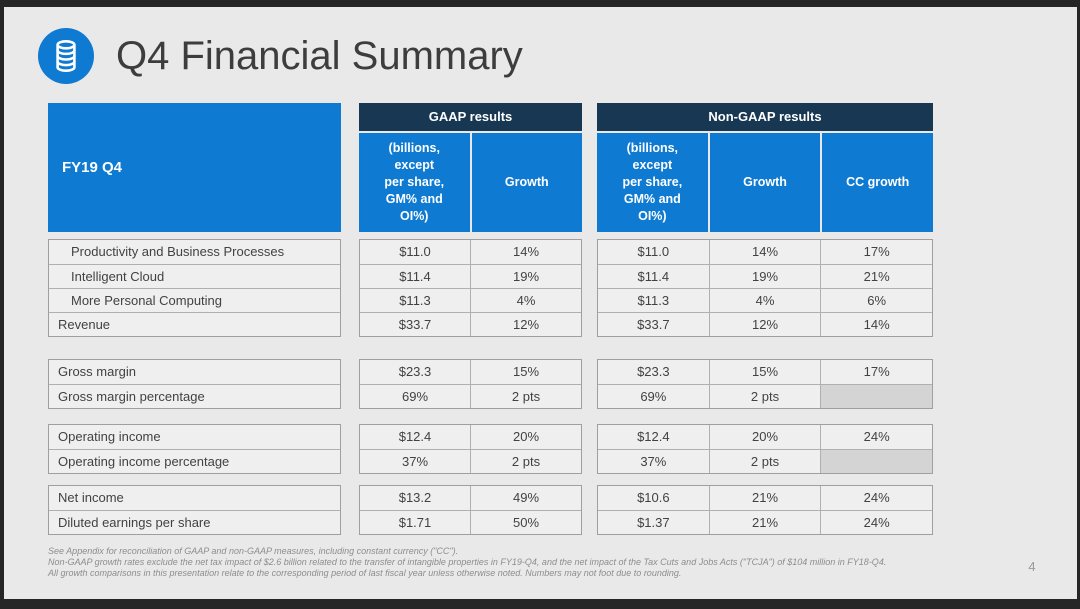 The height and width of the screenshot is (609, 1080). I want to click on net-income-gaap-values-box: $13.2 49% $1.71 50%, so click(470, 510).